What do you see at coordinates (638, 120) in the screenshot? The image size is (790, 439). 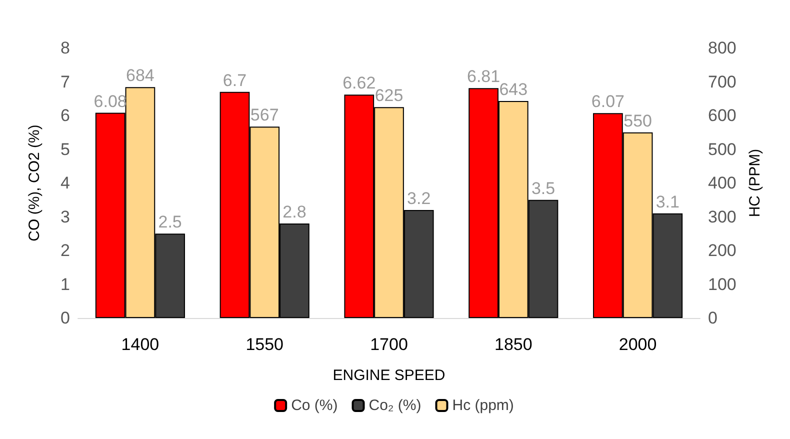 I see `data-label: 550` at bounding box center [638, 120].